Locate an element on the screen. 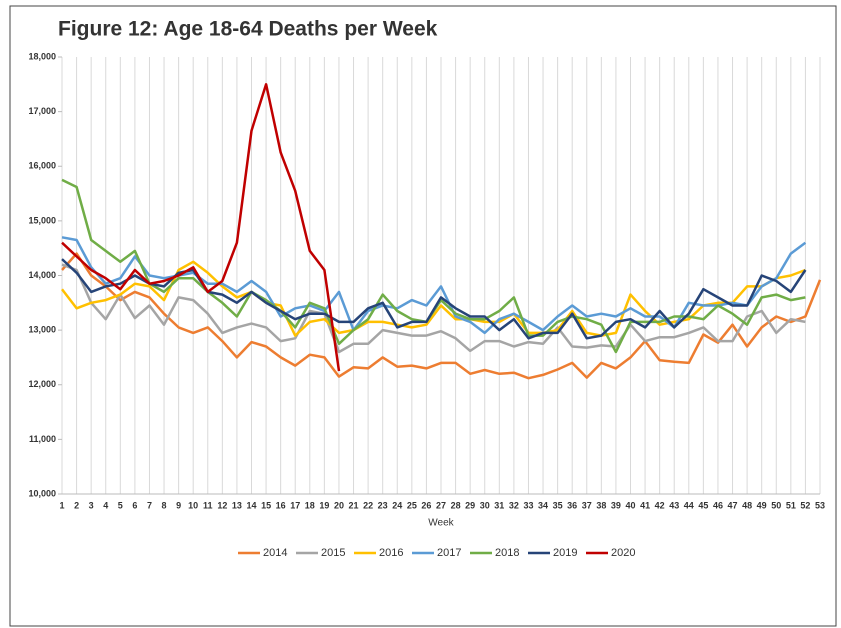  x-tick-label: 2 is located at coordinates (76, 505).